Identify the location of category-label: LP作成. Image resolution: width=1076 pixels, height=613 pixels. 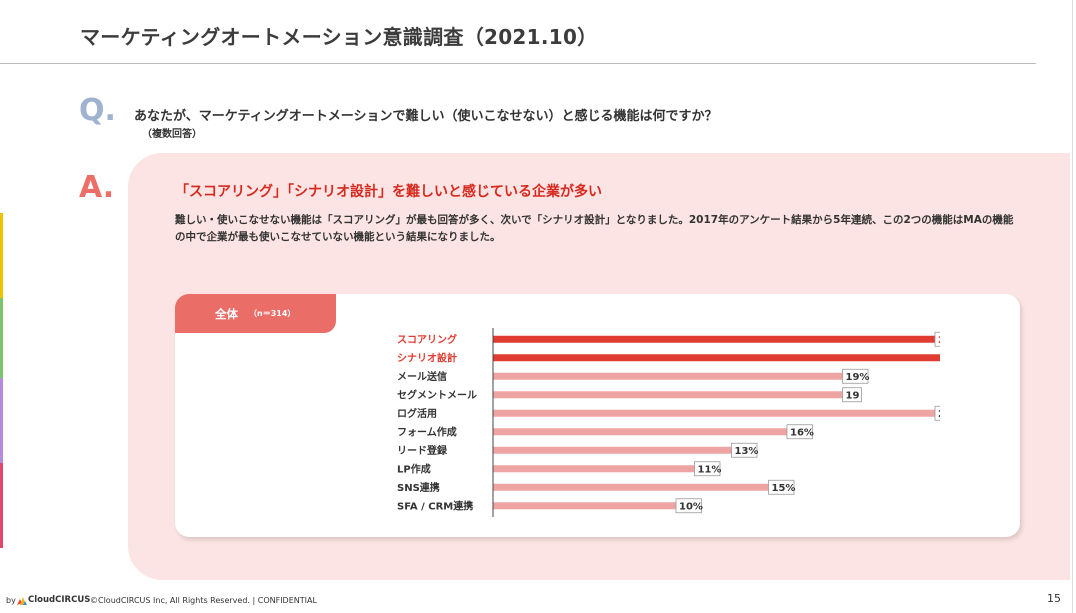
(414, 468).